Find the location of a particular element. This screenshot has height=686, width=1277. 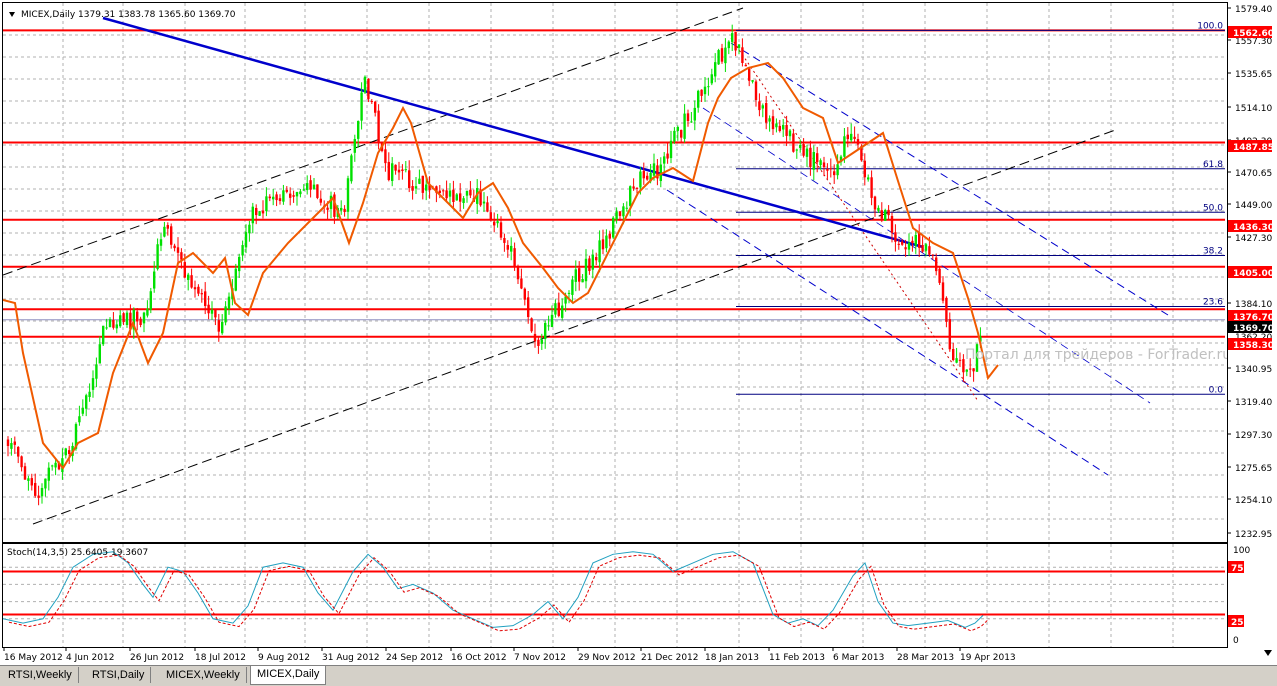

stochastic-svg: Stoch(14,3,5) 25.6405 19.3607 is located at coordinates (615, 595).